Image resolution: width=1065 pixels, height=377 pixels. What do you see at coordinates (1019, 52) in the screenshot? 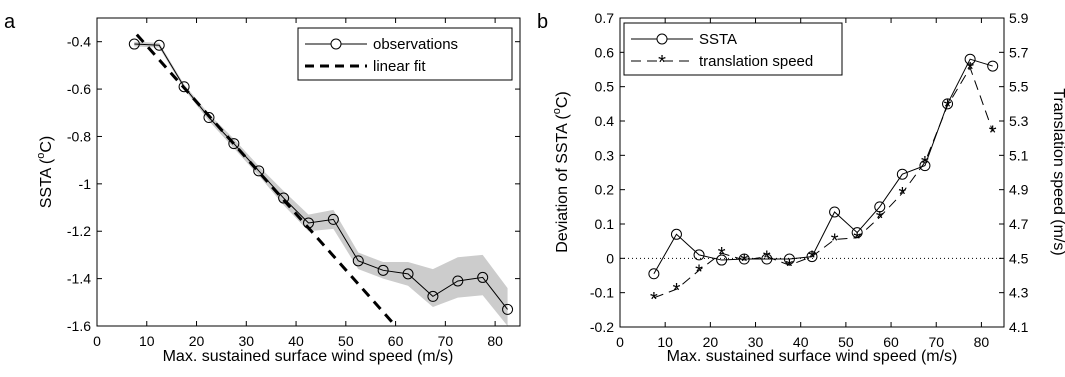
I see `y2-tick-label: 5.7` at bounding box center [1019, 52].